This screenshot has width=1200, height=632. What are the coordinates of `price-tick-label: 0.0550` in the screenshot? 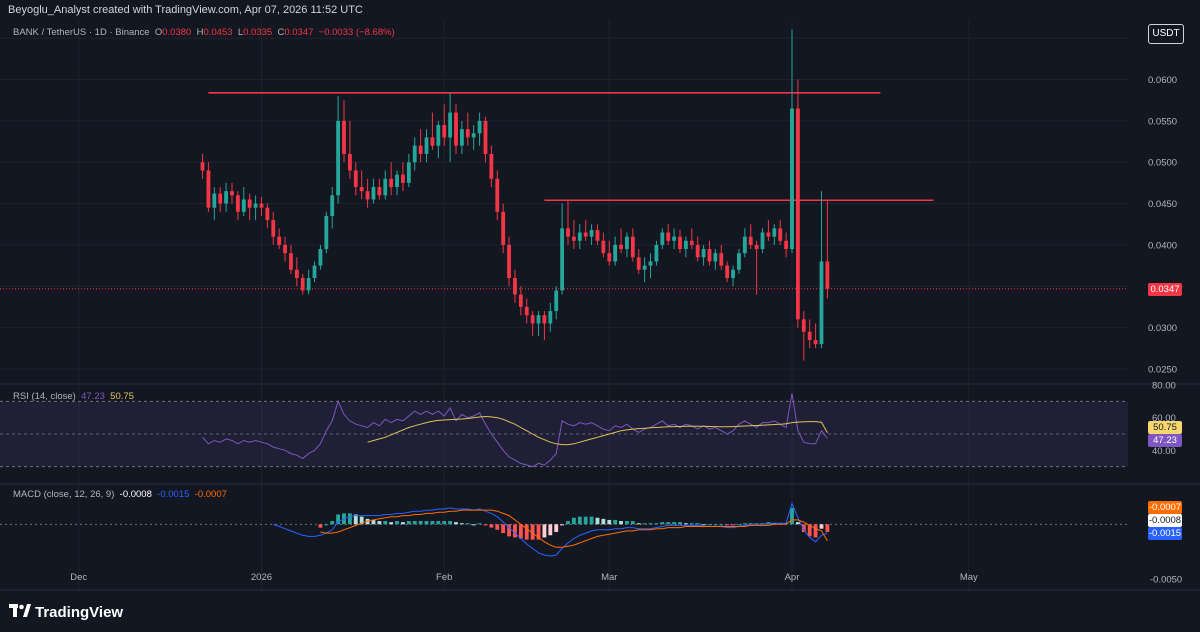 It's located at (1162, 121).